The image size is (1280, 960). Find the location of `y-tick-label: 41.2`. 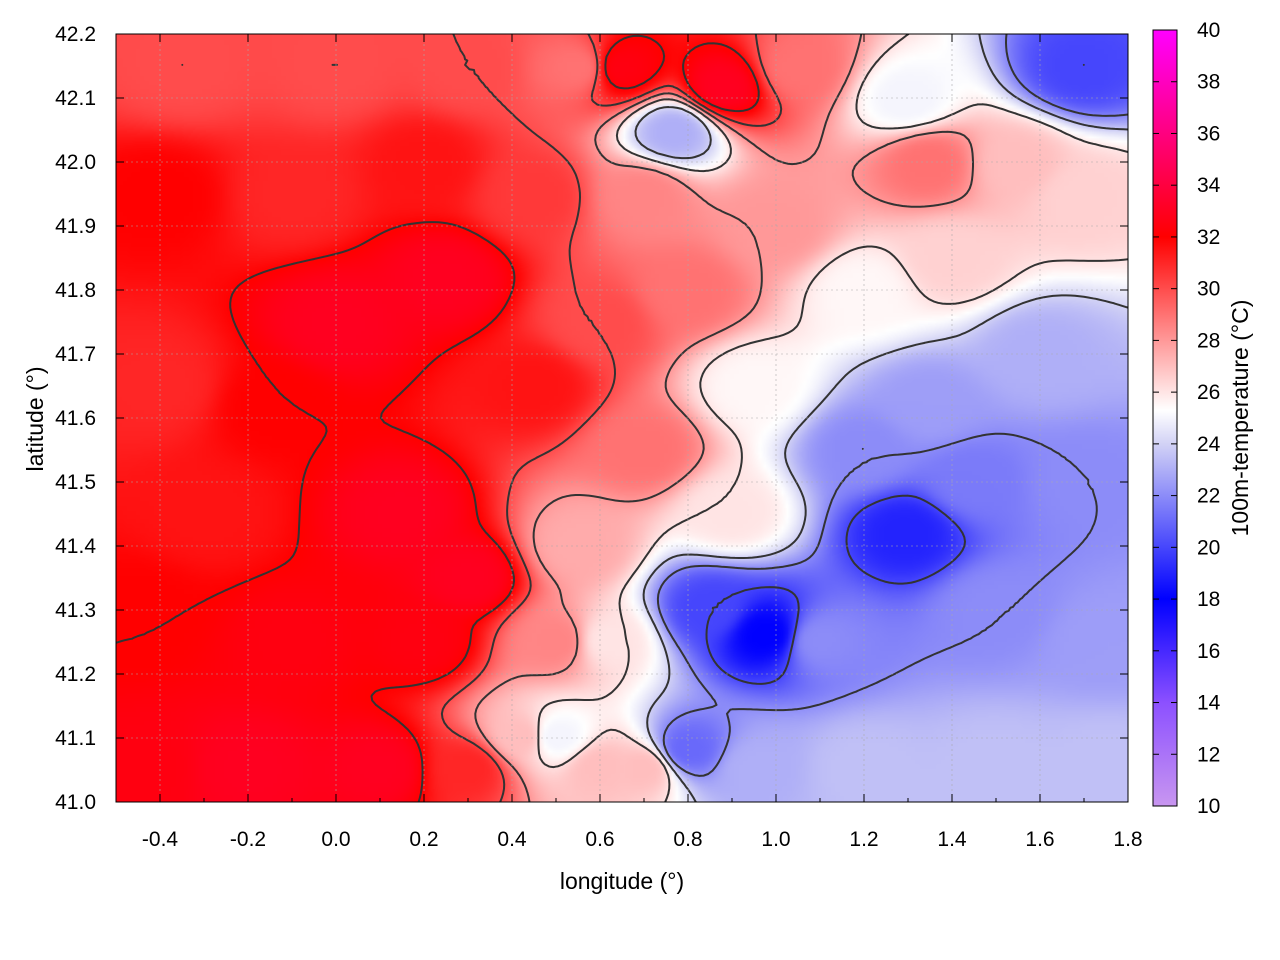

y-tick-label: 41.2 is located at coordinates (75, 674).